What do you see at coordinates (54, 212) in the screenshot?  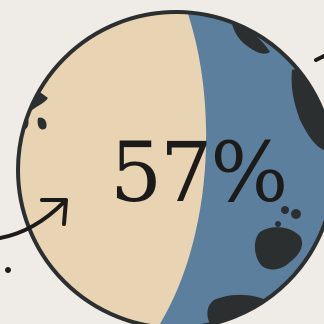 I see `arrow-head` at bounding box center [54, 212].